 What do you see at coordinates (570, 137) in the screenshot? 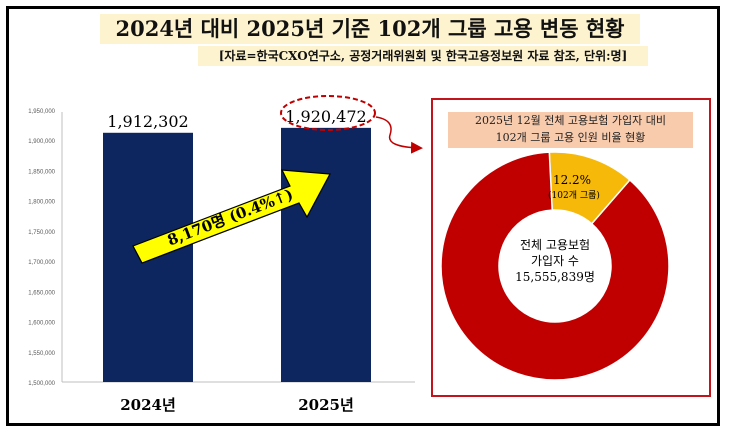
I see `pie-title-line-2: 102개 그룹 고용 인원 비율 현황` at bounding box center [570, 137].